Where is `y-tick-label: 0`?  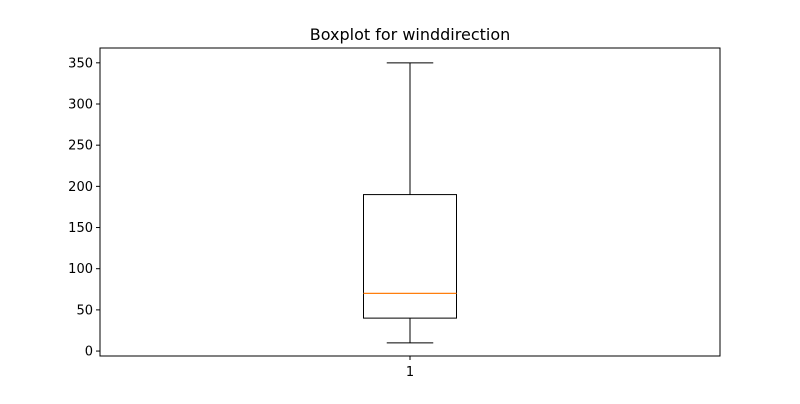 y-tick-label: 0 is located at coordinates (89, 352).